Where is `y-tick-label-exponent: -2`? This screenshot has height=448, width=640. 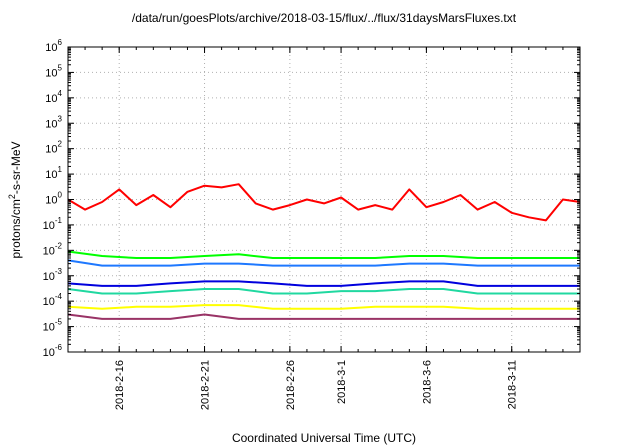 y-tick-label-exponent: -2 is located at coordinates (59, 245).